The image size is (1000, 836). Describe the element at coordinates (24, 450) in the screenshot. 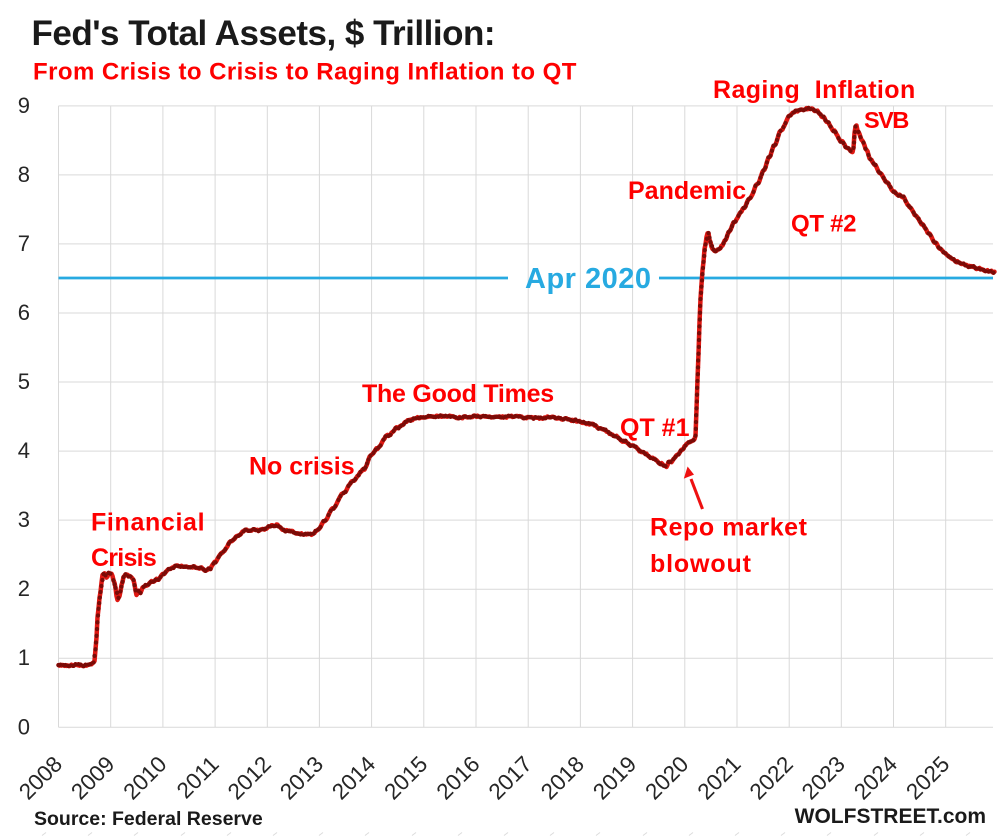

I see `svg-text: 4` at that location.